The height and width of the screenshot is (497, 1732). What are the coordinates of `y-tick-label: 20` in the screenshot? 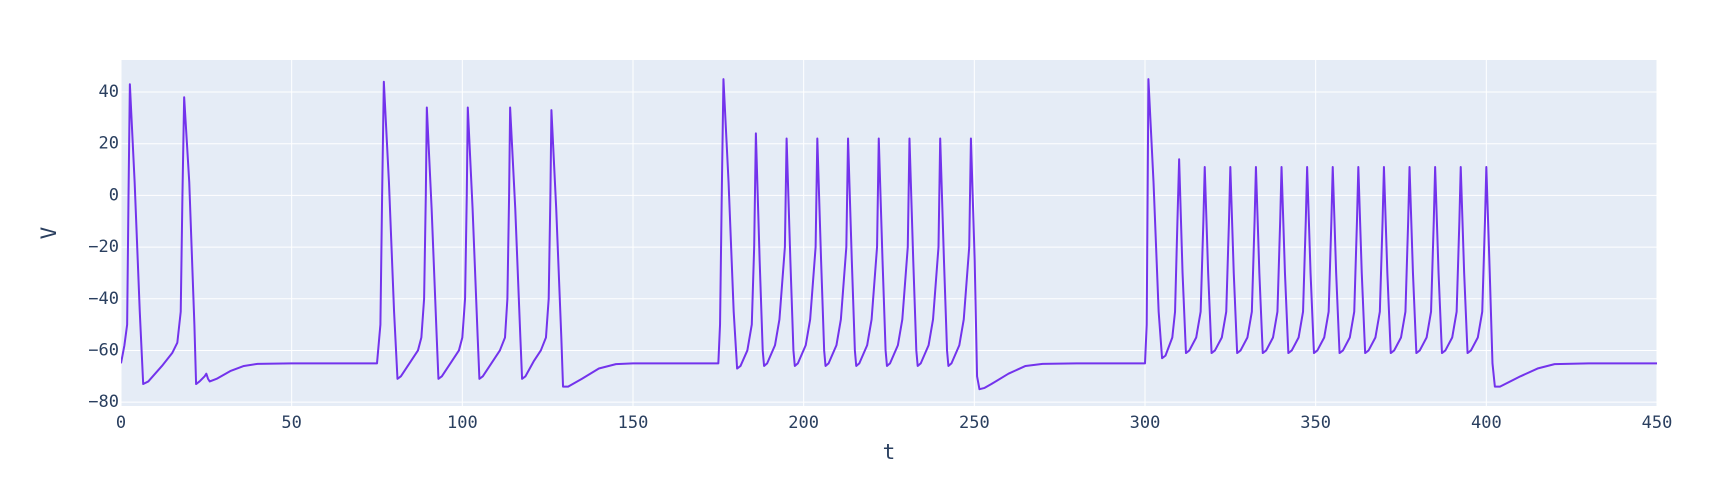 It's located at (109, 144).